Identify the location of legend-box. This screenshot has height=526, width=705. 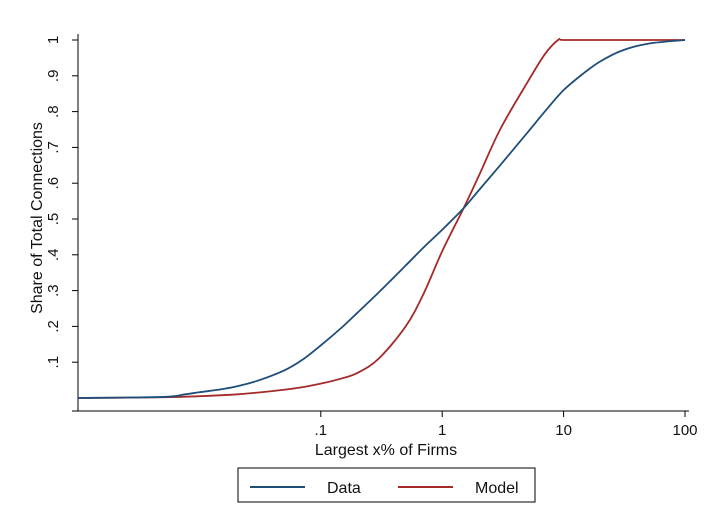
(386, 485).